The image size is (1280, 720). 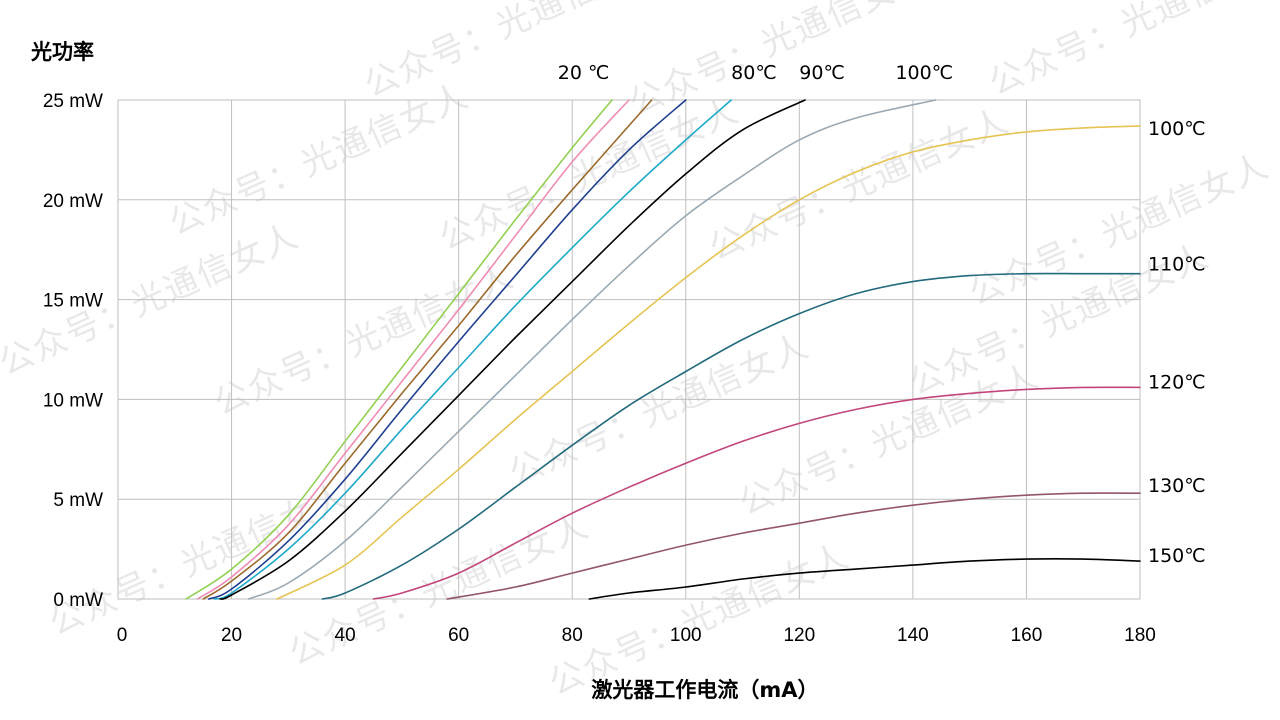 What do you see at coordinates (62, 52) in the screenshot?
I see `y-axis-title: 光功率` at bounding box center [62, 52].